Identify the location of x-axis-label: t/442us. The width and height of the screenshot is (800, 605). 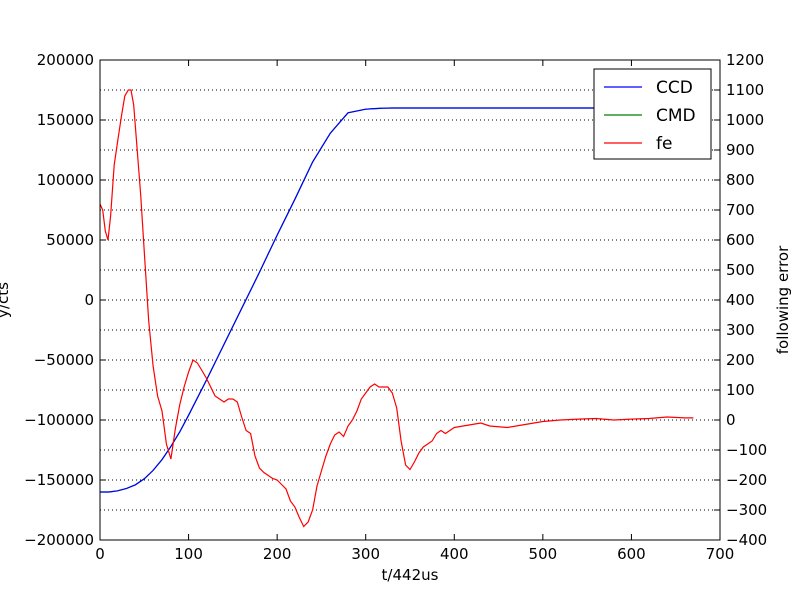
(410, 575).